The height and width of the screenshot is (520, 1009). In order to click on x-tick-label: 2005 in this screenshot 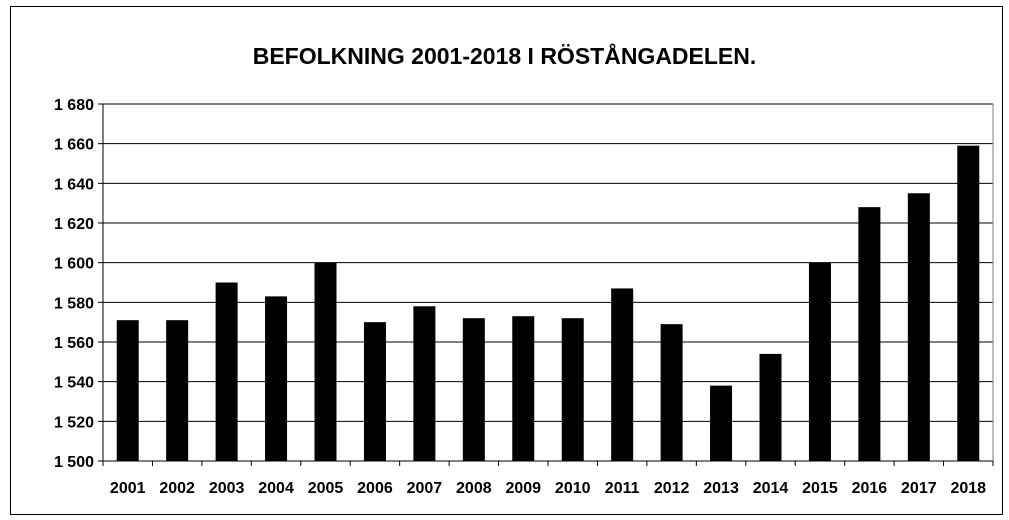, I will do `click(326, 488)`.